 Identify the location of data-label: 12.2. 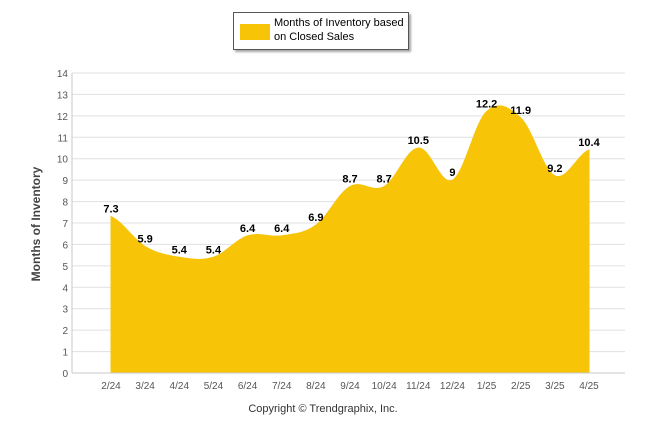
(486, 105).